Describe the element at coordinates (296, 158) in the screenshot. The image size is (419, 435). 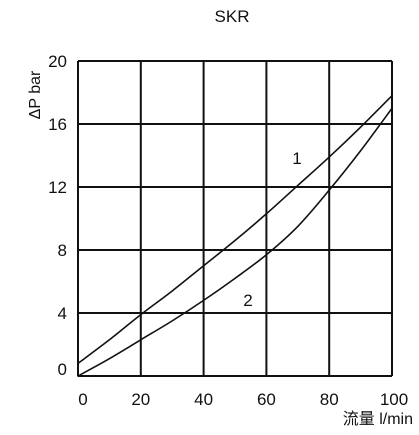
I see `series-label-1: 1` at that location.